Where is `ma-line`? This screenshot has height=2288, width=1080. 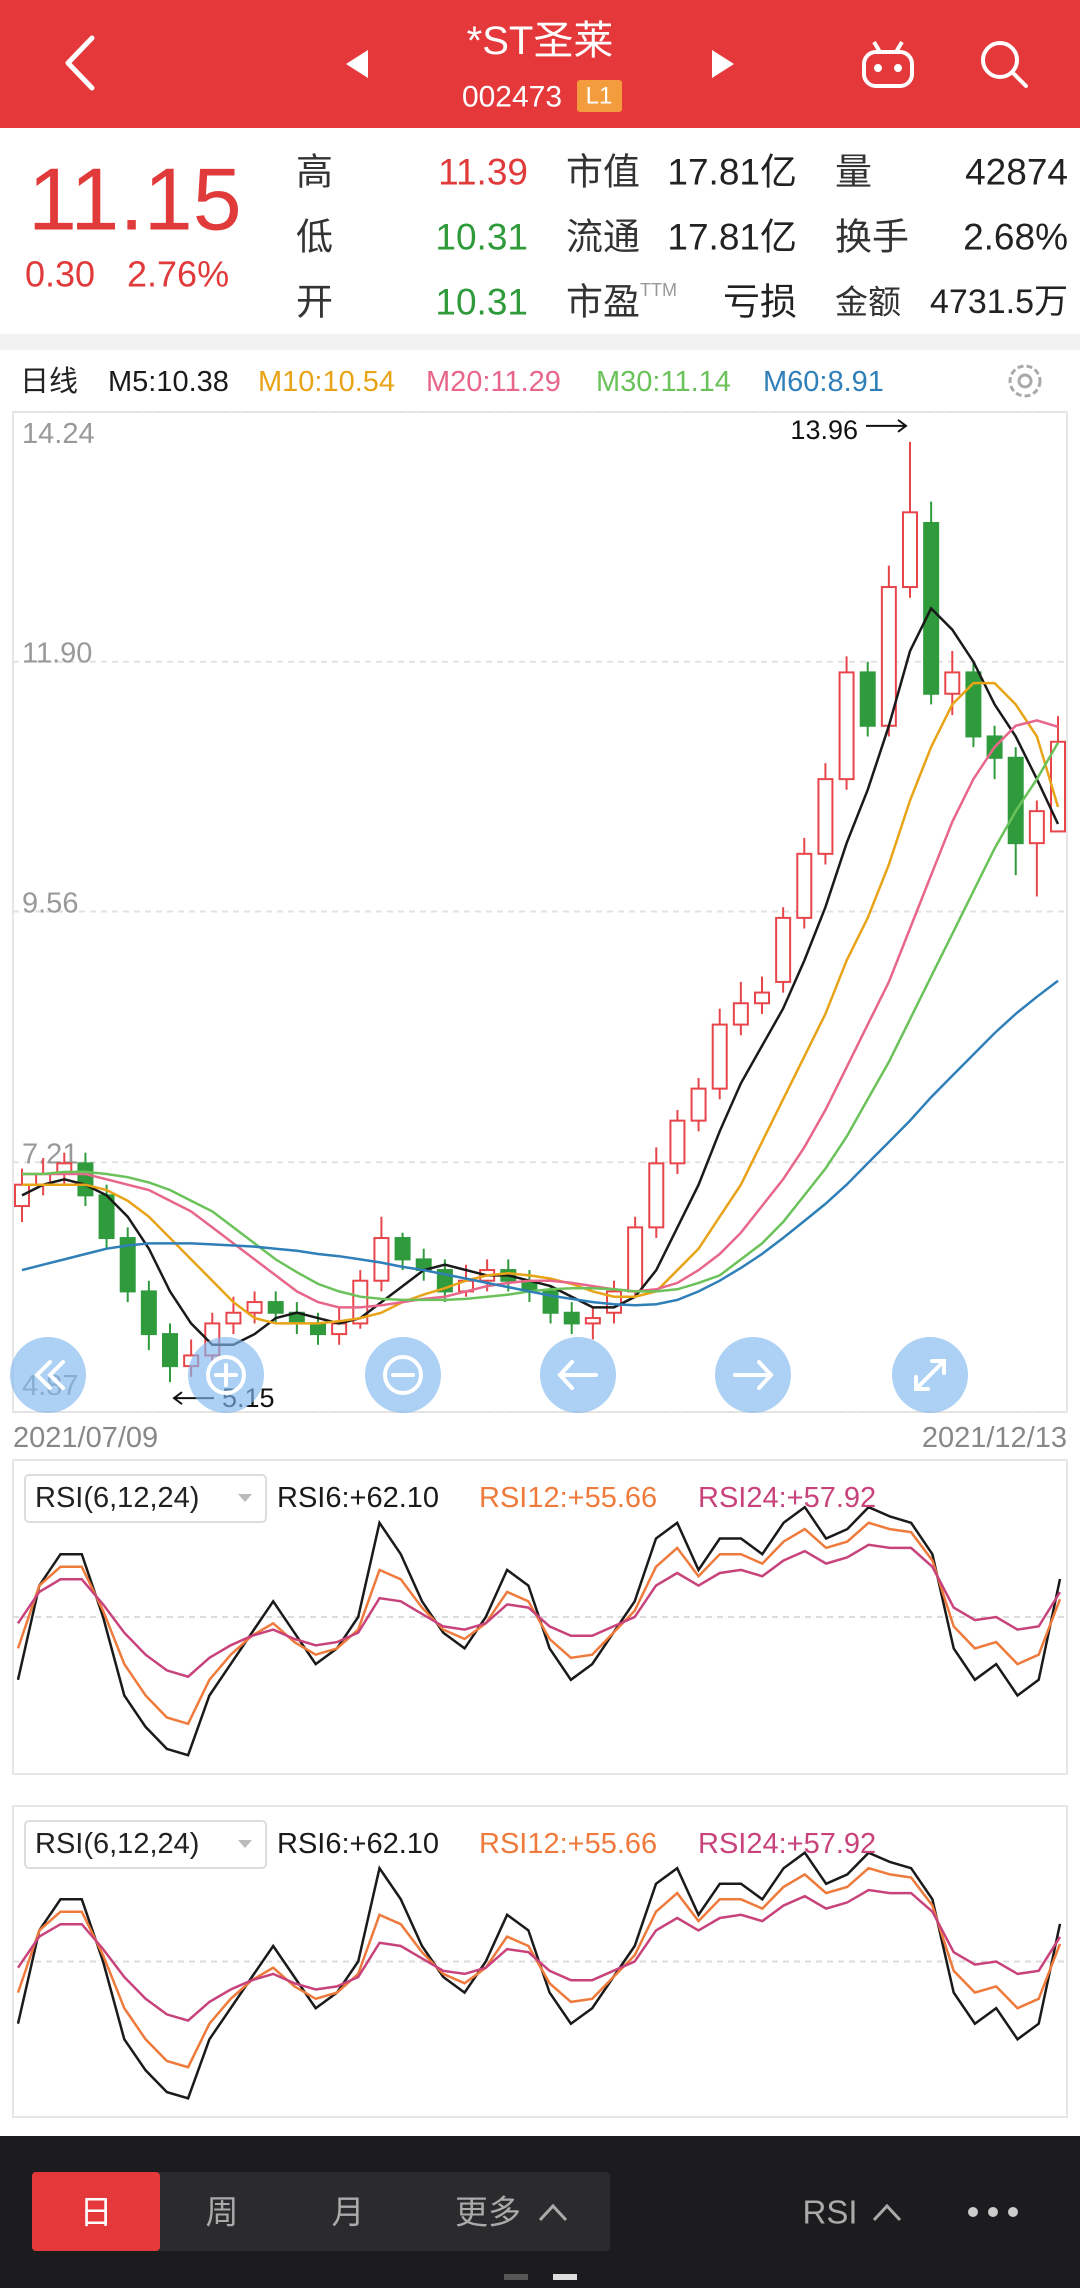 ma-line is located at coordinates (540, 1143).